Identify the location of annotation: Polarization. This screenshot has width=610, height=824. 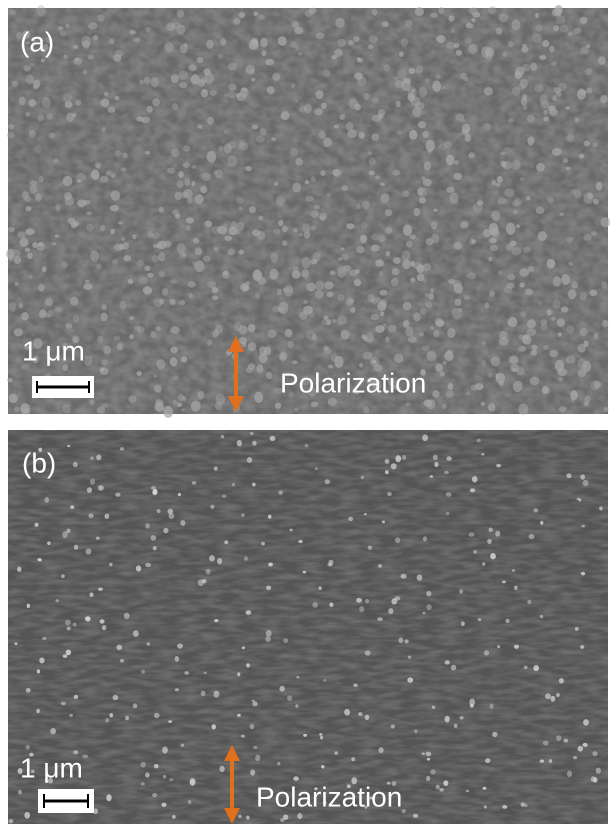
(353, 382).